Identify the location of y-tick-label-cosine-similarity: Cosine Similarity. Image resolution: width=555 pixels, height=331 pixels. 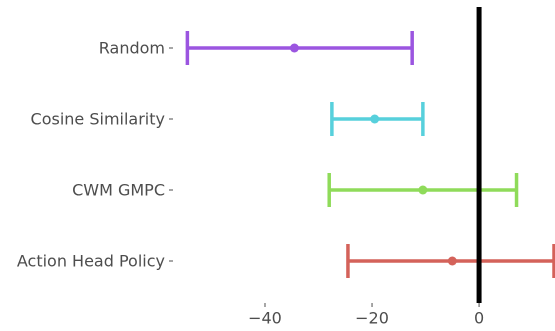
(98, 119).